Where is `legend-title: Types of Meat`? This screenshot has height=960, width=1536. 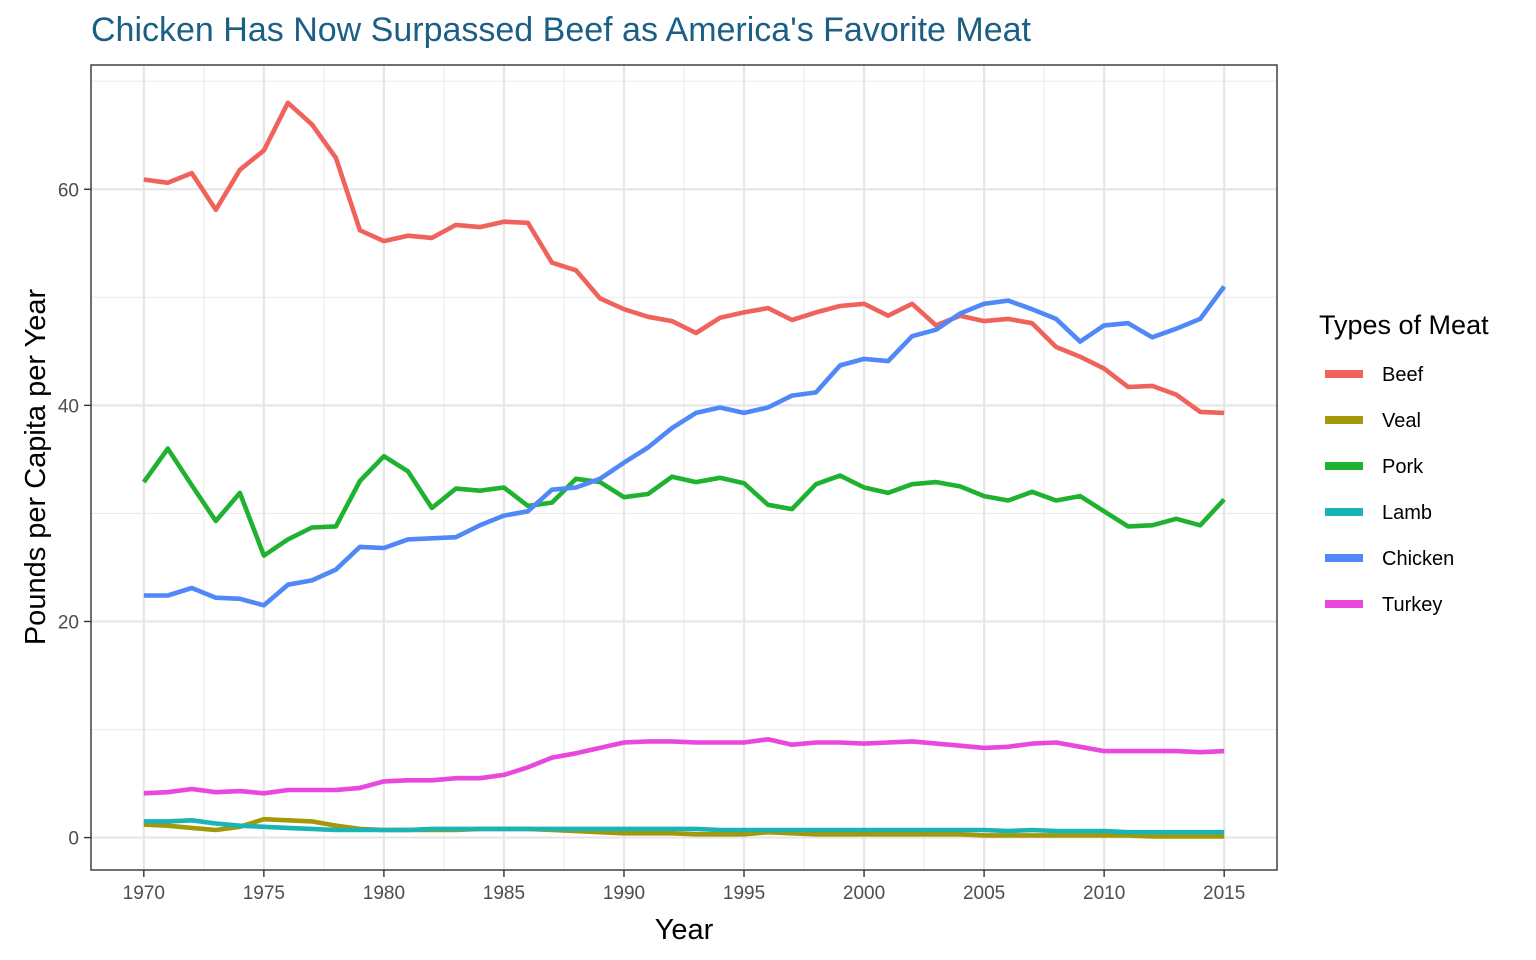 legend-title: Types of Meat is located at coordinates (1404, 325).